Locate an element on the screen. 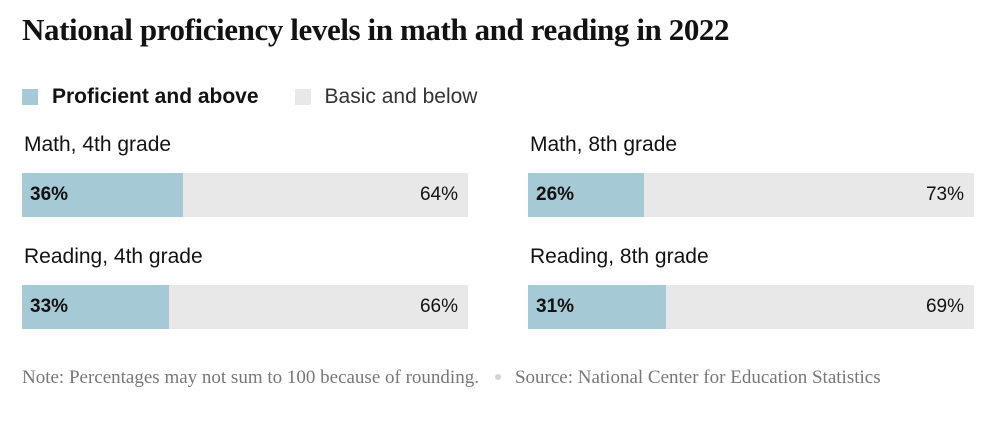  value-proficient: 31% is located at coordinates (555, 306).